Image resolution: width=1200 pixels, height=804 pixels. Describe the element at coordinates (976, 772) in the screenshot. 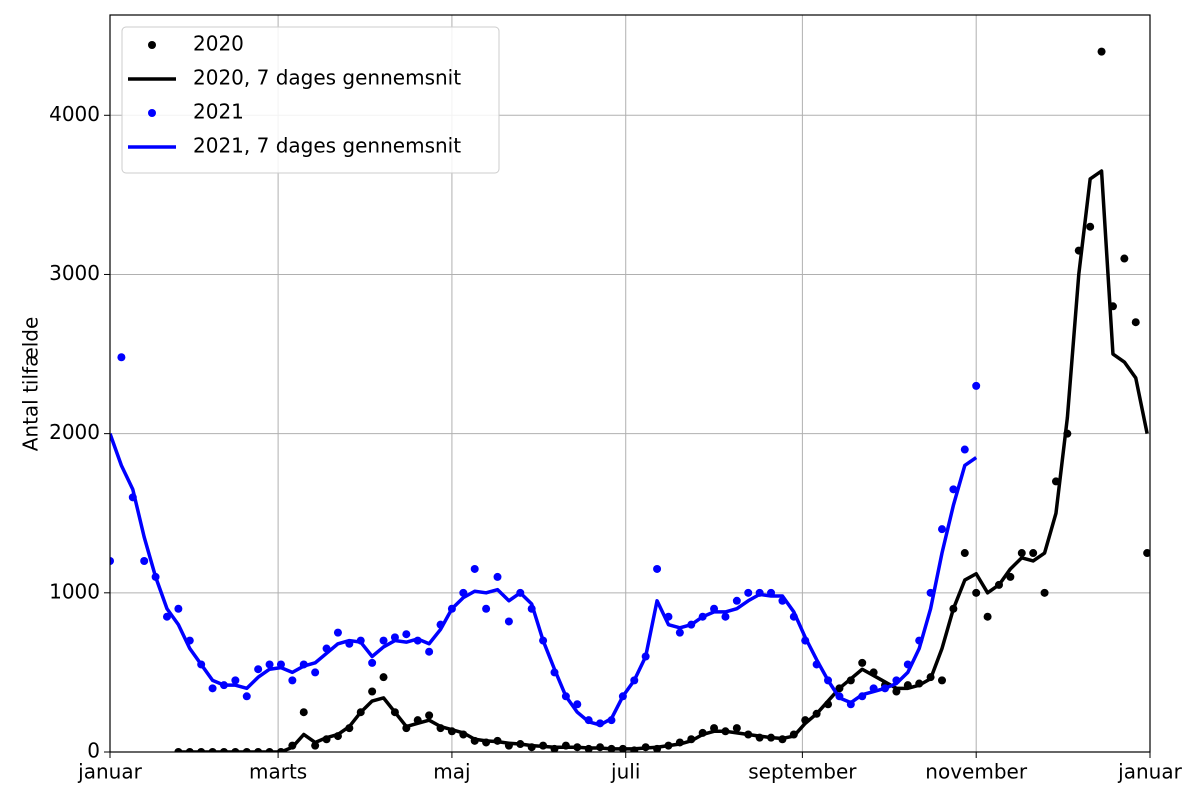

I see `x-tick-label: november` at that location.